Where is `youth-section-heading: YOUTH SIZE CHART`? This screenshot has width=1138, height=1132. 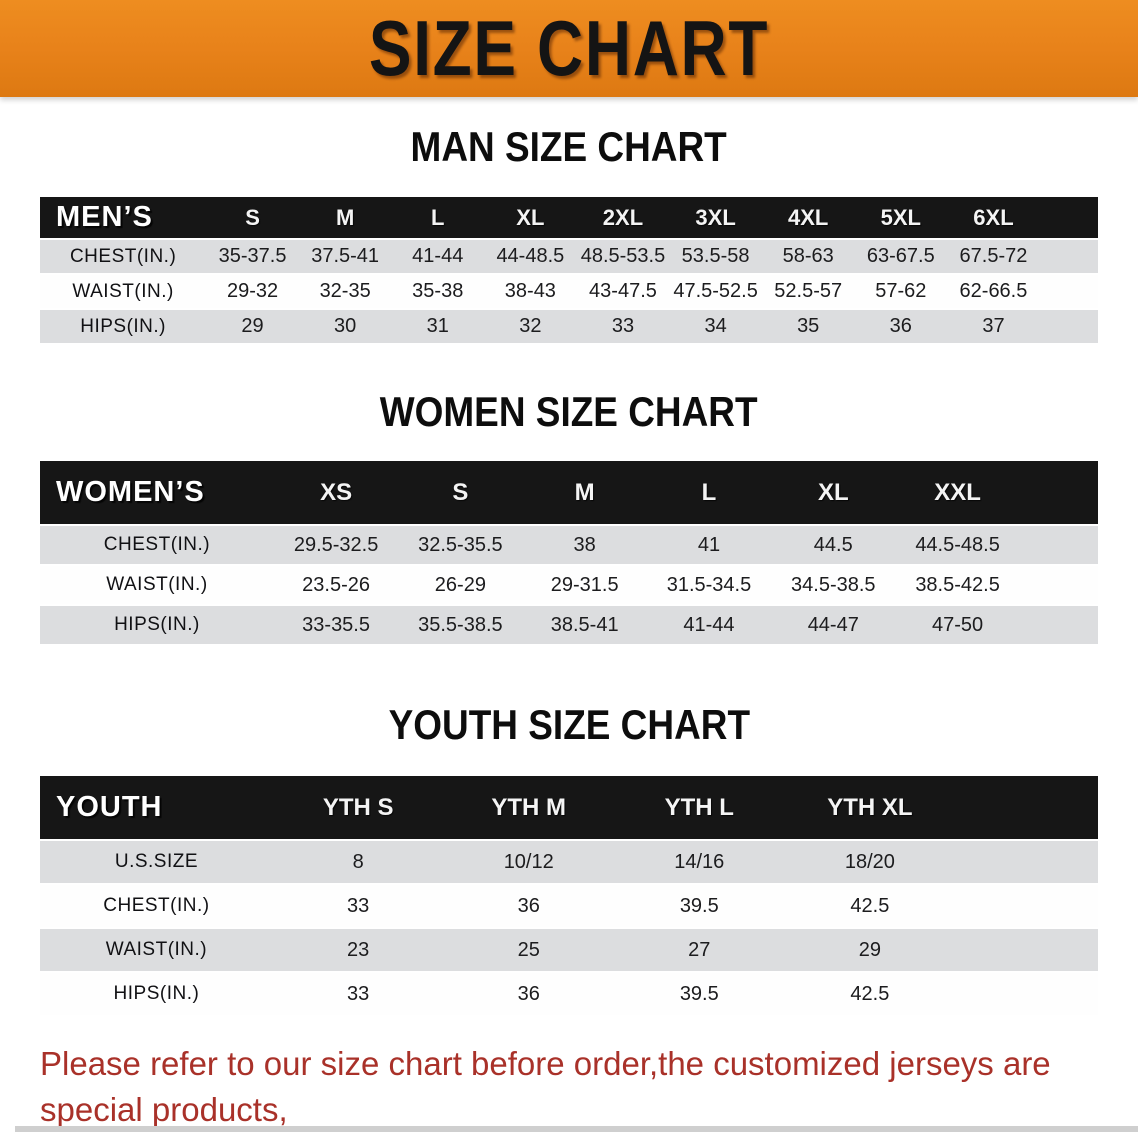
youth-section-heading: YOUTH SIZE CHART is located at coordinates (569, 725).